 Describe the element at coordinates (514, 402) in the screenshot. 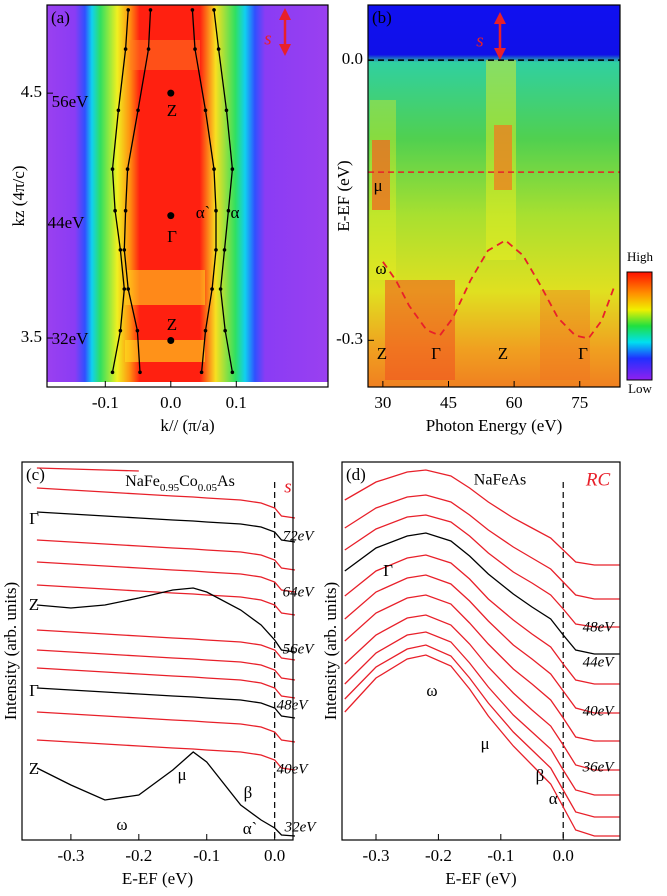

I see `x-tick-label: 60` at that location.